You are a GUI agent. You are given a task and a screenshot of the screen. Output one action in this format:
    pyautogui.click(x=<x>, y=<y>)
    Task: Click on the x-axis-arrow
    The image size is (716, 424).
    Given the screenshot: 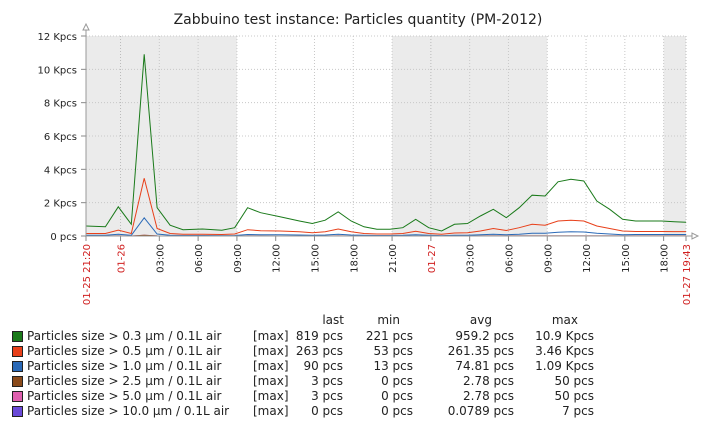 What is the action you would take?
    pyautogui.click(x=695, y=236)
    